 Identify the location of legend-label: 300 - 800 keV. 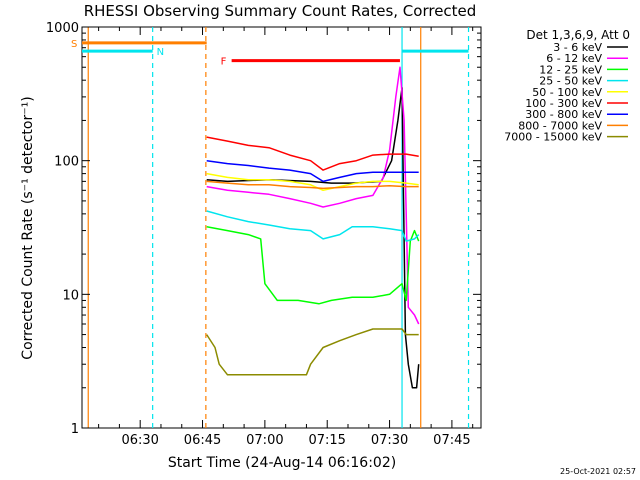
(563, 114).